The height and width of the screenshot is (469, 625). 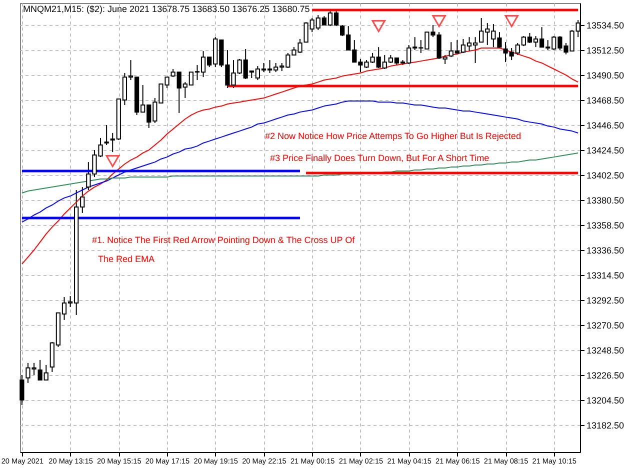 What do you see at coordinates (605, 275) in the screenshot?
I see `y-tick-label: 13314.50` at bounding box center [605, 275].